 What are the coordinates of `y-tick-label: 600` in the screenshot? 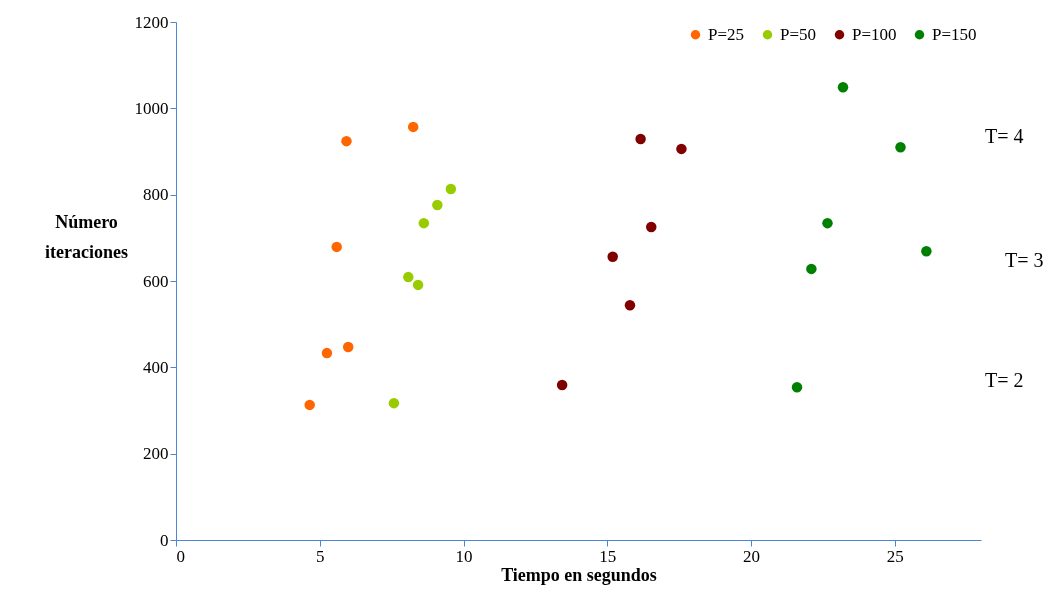 It's located at (156, 281).